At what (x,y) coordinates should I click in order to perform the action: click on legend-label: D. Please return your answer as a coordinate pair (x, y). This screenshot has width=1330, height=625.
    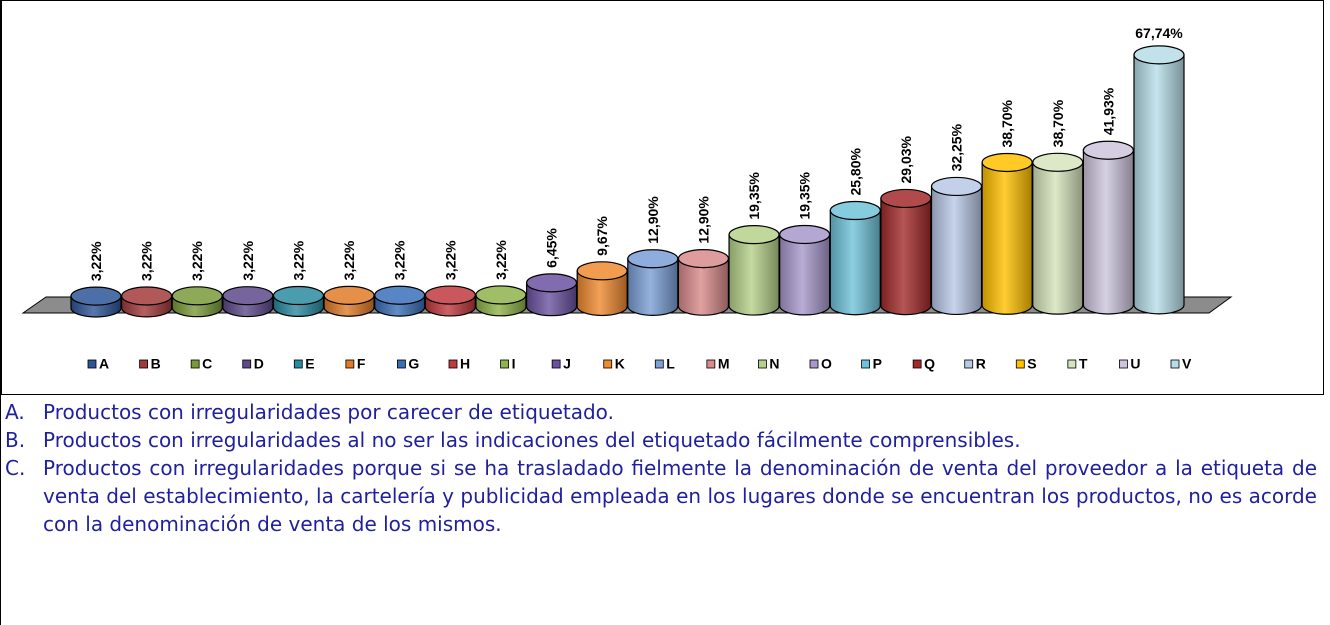
    Looking at the image, I should click on (259, 364).